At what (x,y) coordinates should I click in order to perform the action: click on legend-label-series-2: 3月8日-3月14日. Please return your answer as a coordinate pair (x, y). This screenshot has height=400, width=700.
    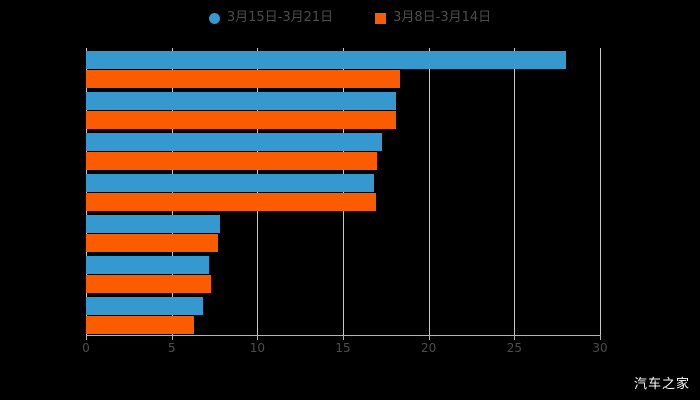
    Looking at the image, I should click on (442, 17).